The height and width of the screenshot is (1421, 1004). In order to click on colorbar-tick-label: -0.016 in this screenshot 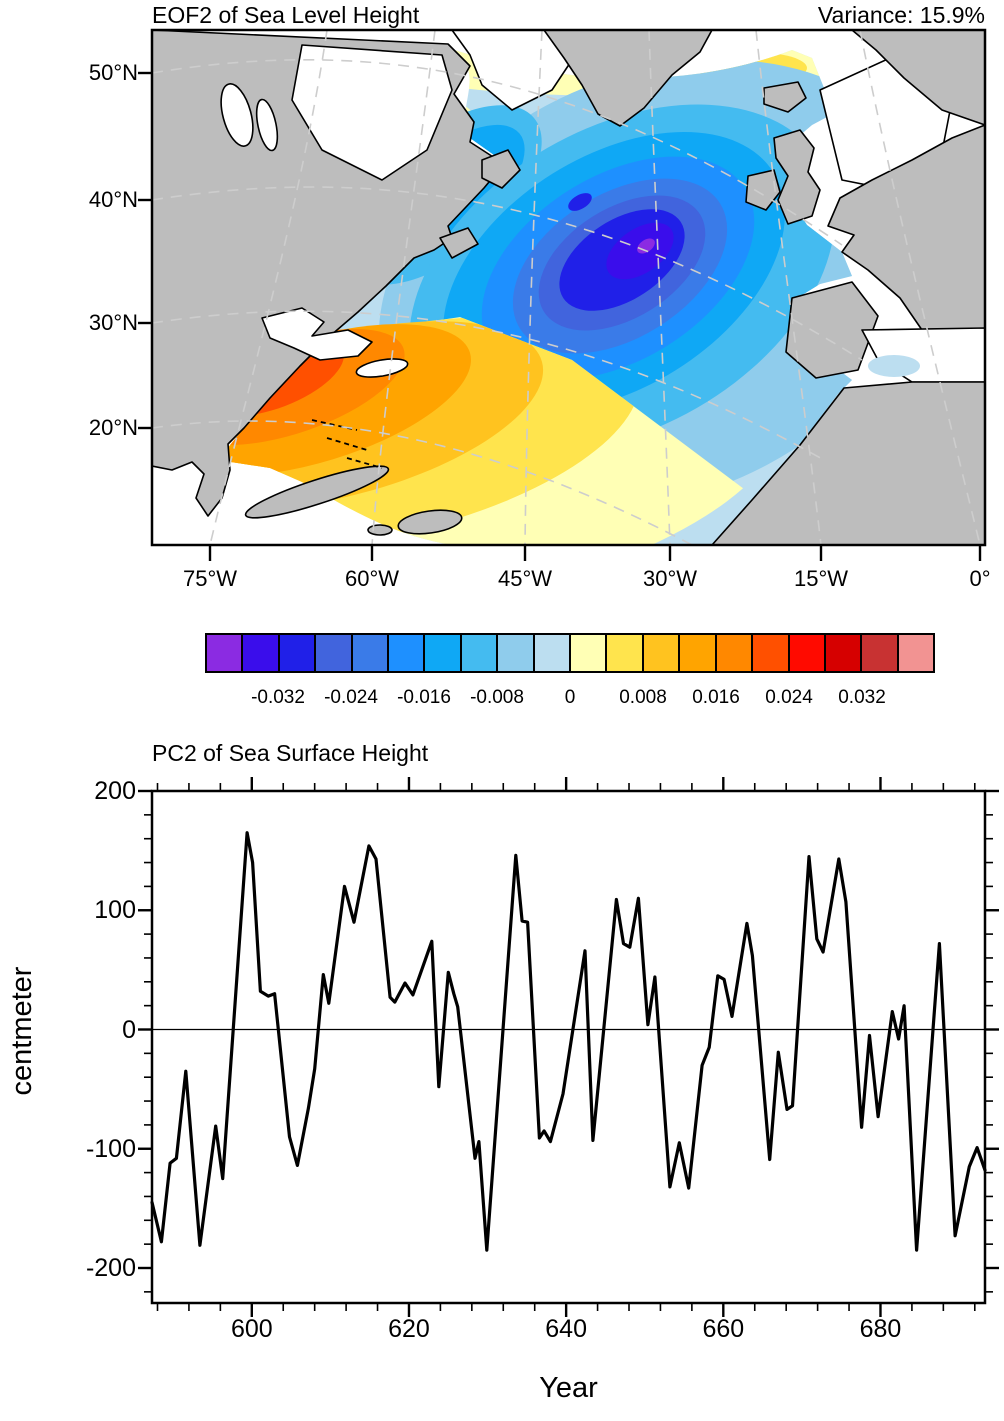, I will do `click(424, 697)`.